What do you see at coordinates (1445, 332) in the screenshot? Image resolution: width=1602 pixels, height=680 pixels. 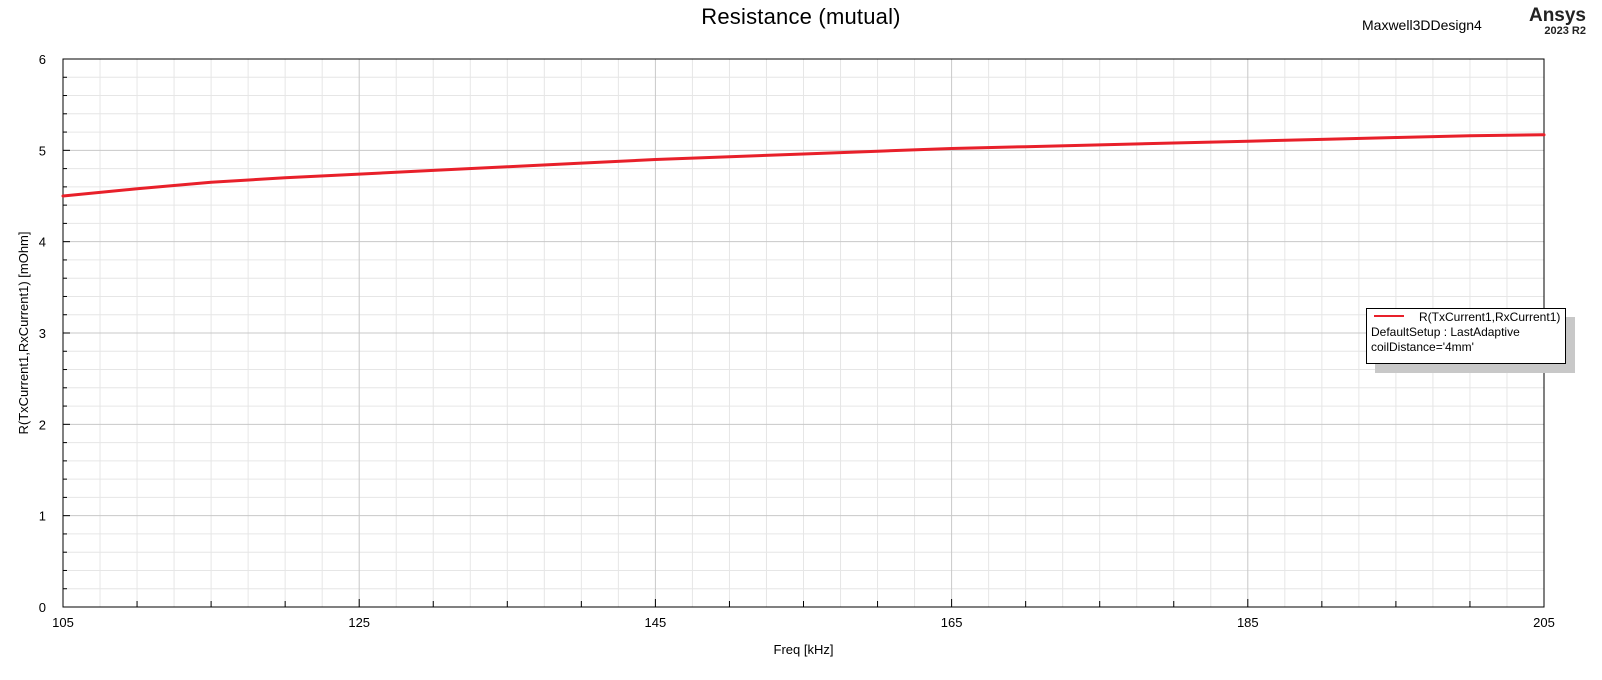 I see `legend-setup-label: DefaultSetup : LastAdaptive` at bounding box center [1445, 332].